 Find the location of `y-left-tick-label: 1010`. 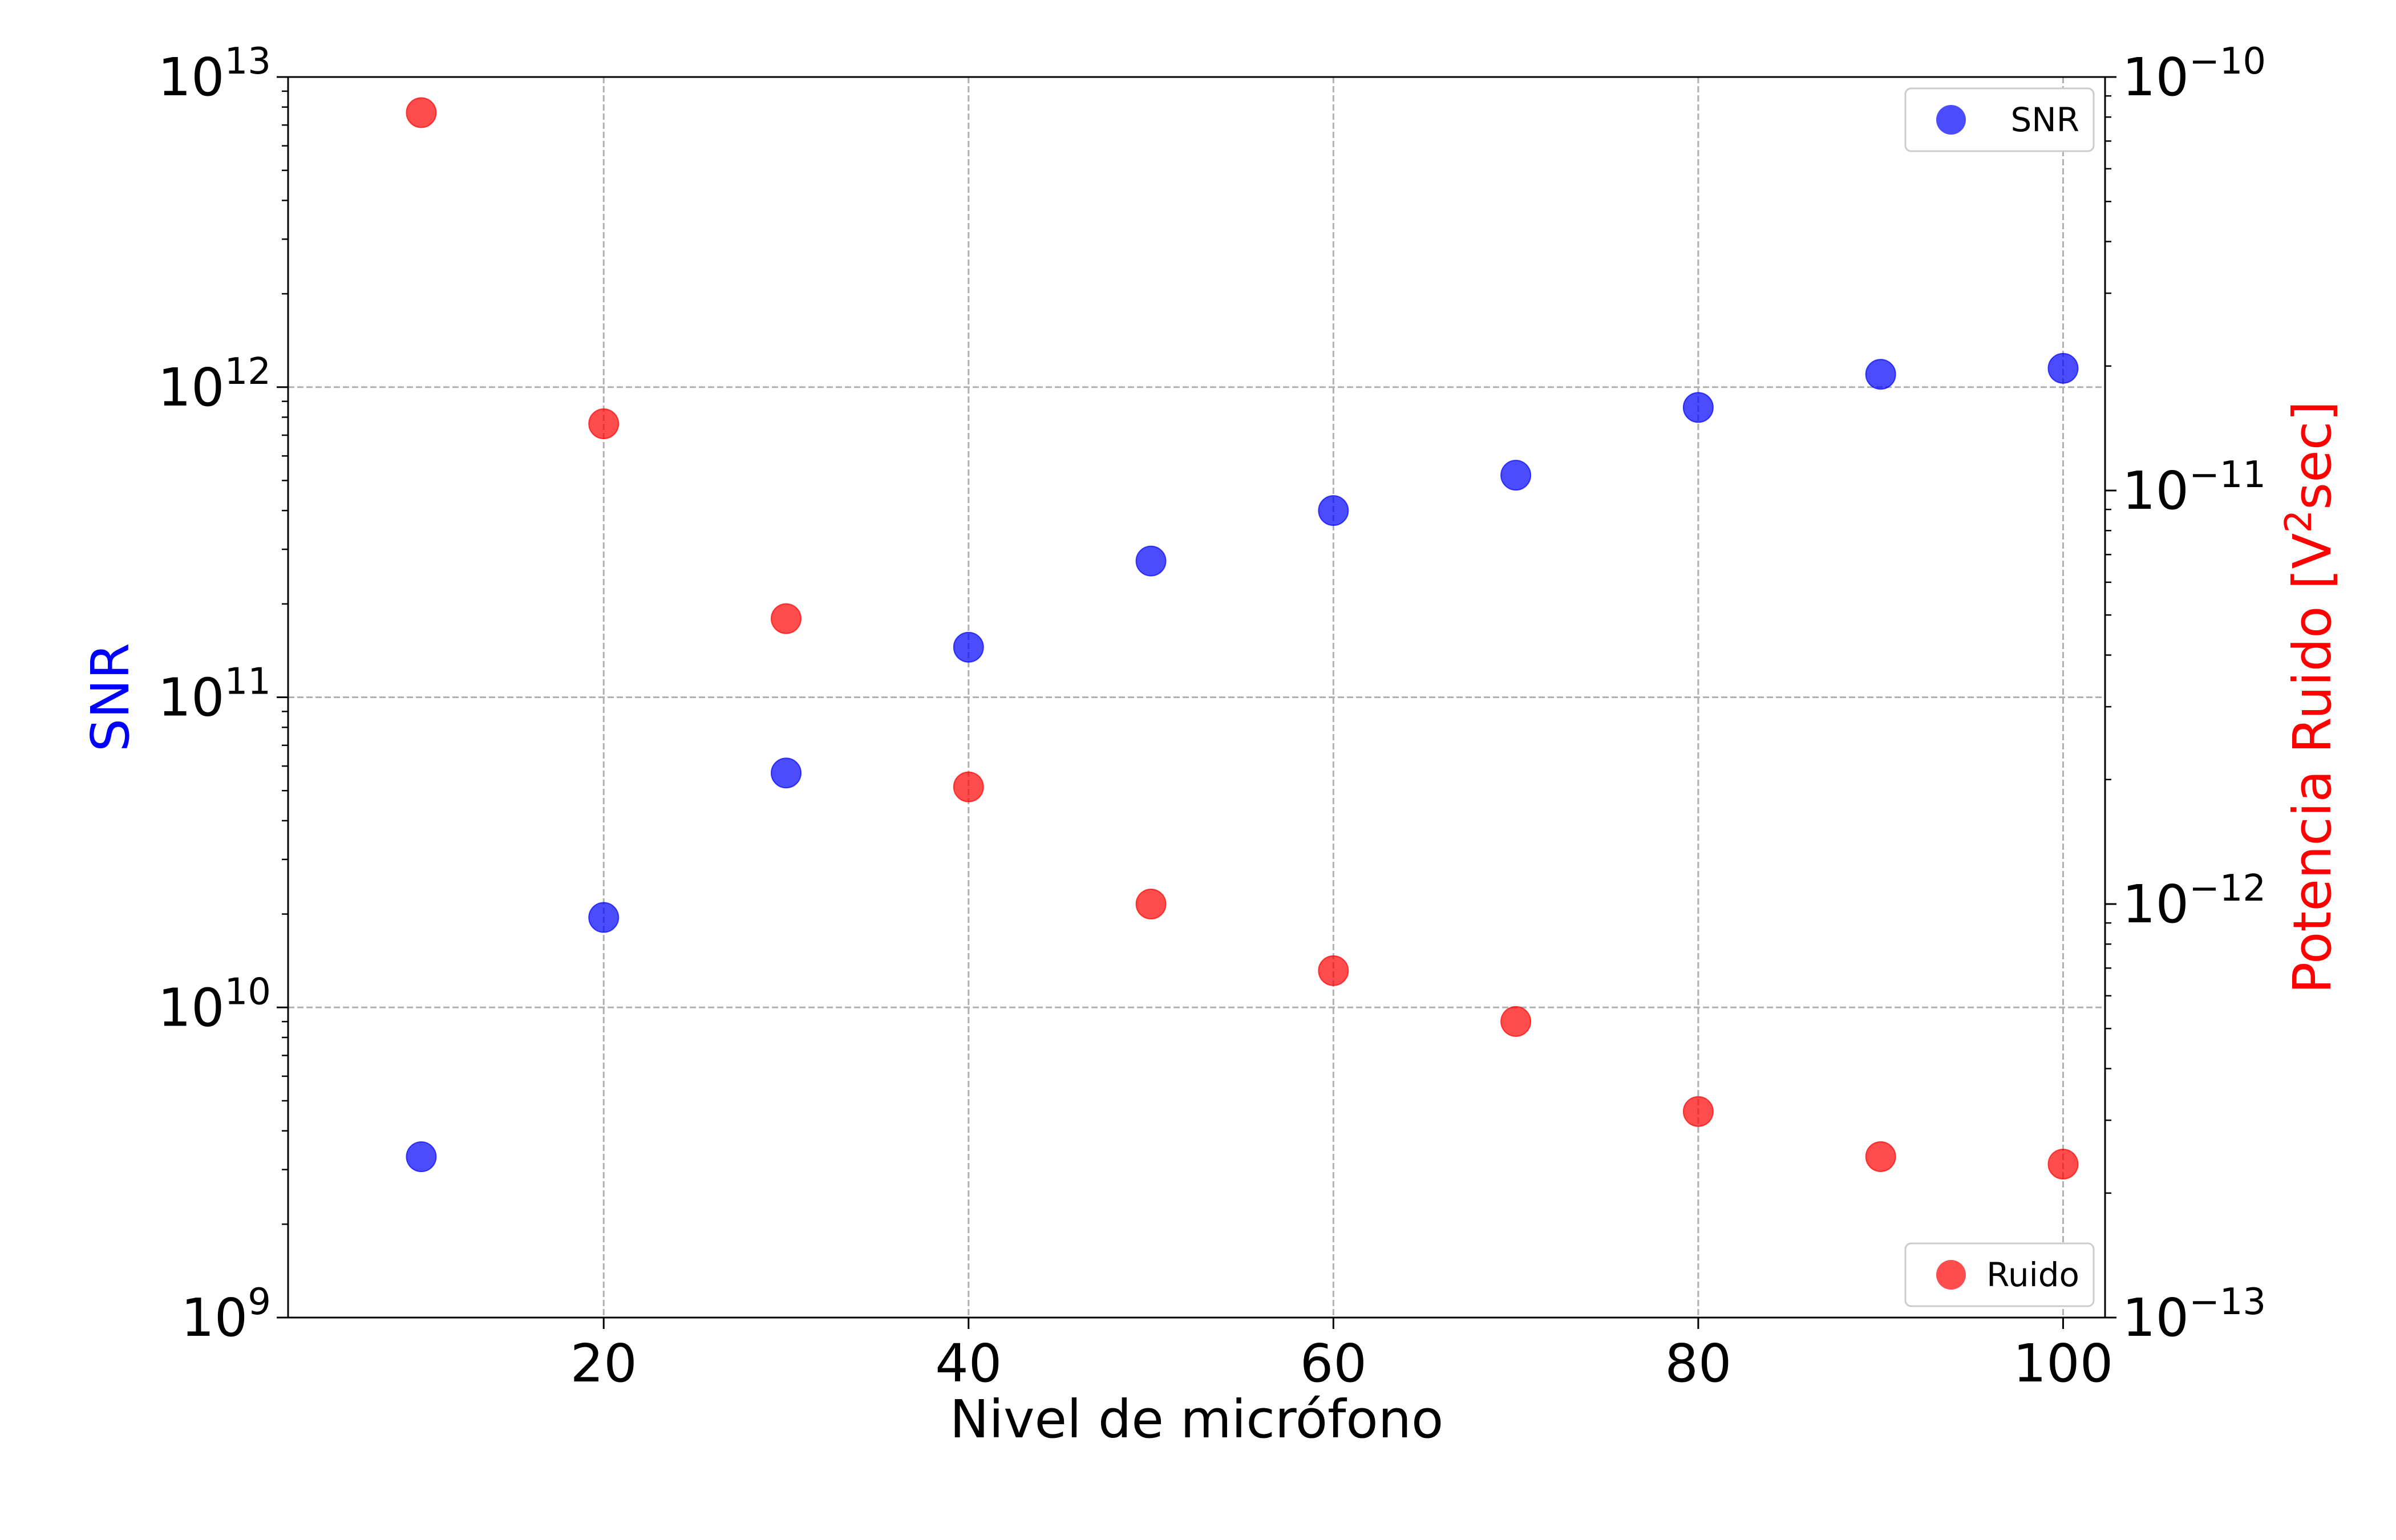

y-left-tick-label: 1010 is located at coordinates (214, 1005).